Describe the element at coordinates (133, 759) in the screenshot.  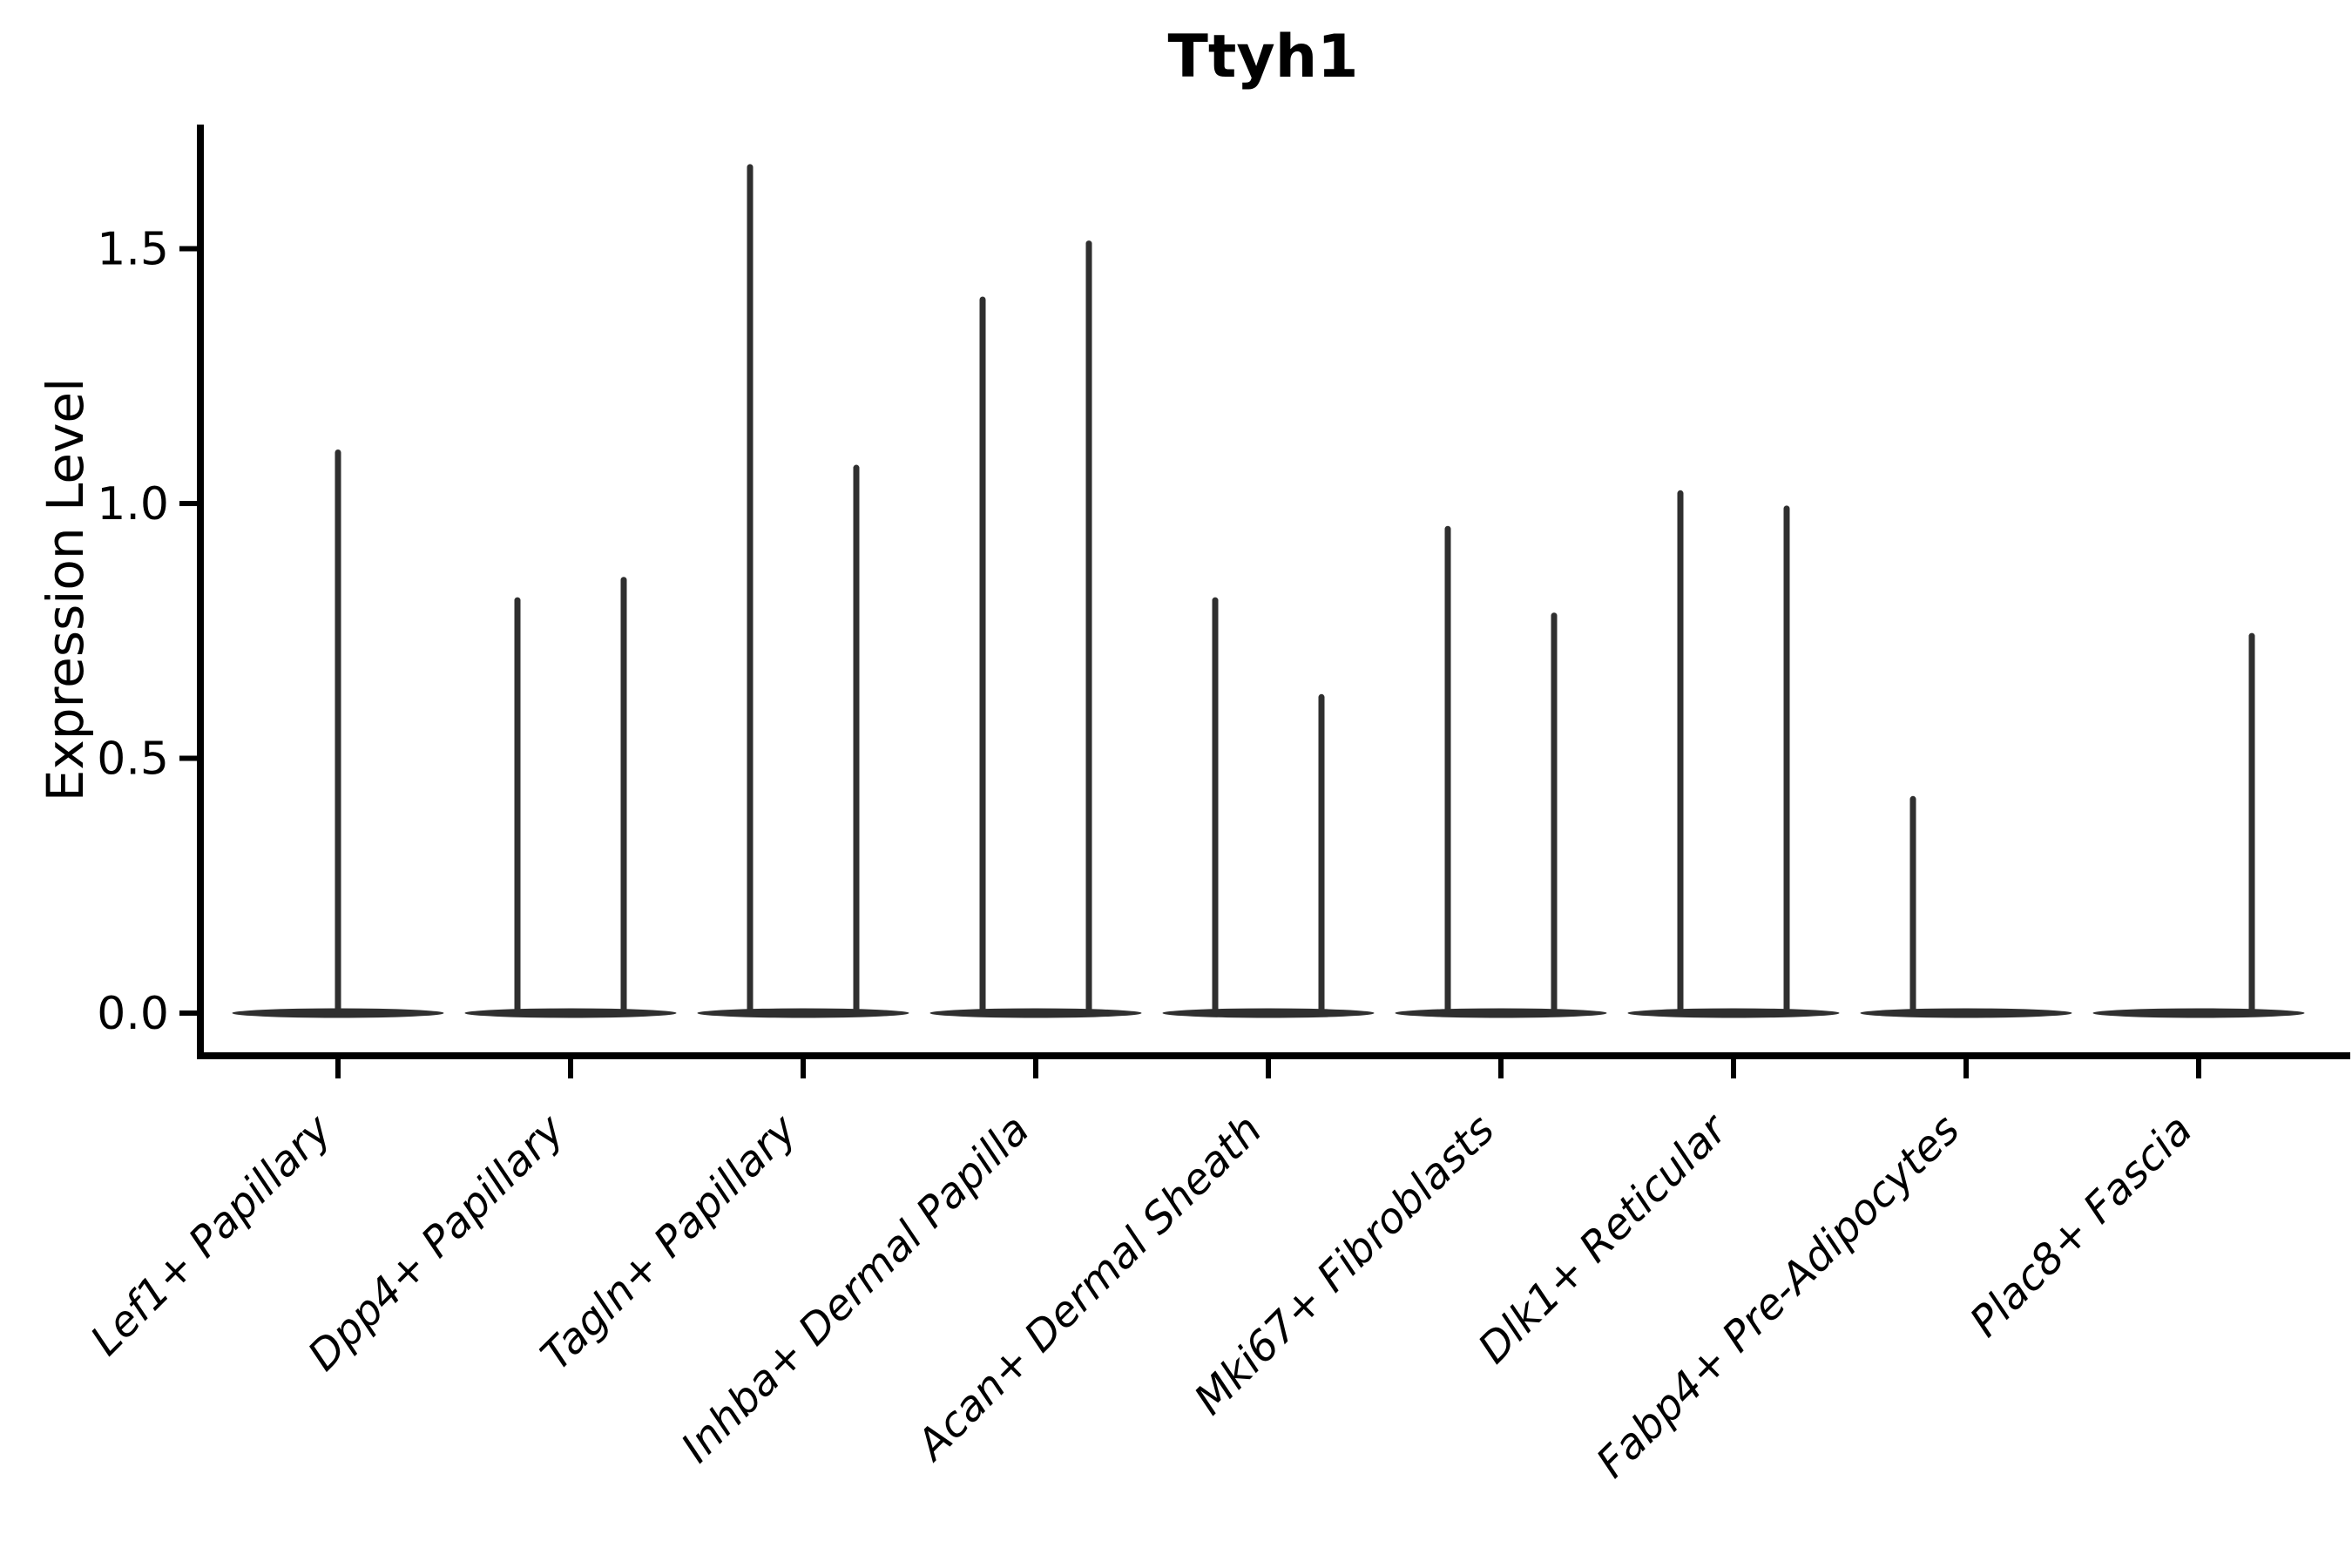
I see `y-tick-label: 0.5` at that location.